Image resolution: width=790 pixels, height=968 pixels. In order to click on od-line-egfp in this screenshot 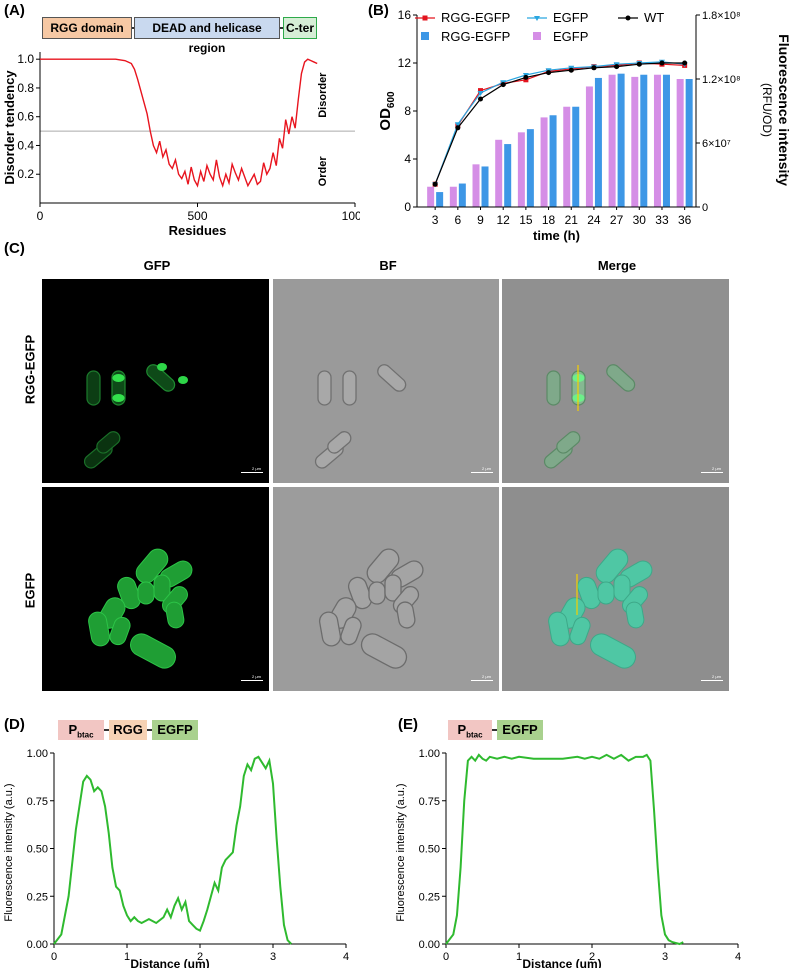, I will do `click(559, 123)`.